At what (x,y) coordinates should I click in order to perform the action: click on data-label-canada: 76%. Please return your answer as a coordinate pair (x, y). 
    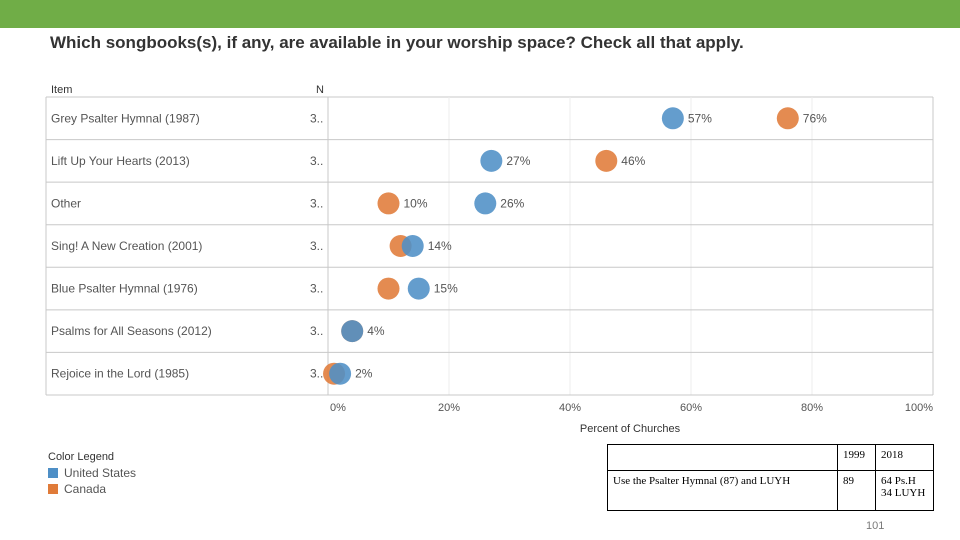
    Looking at the image, I should click on (815, 118).